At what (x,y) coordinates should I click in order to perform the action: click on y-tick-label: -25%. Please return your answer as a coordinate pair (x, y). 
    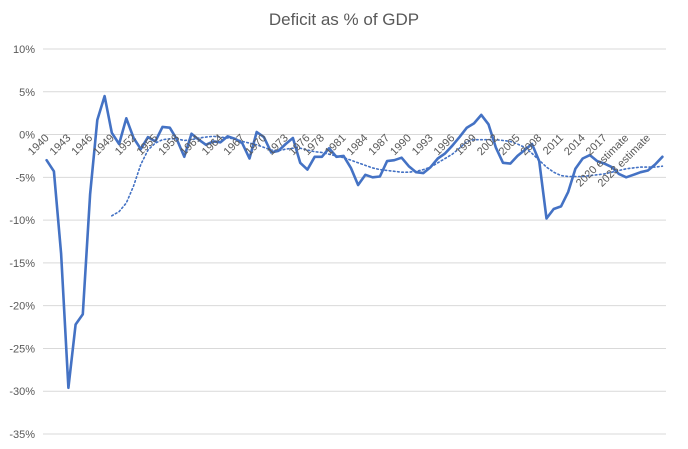
    Looking at the image, I should click on (22, 349).